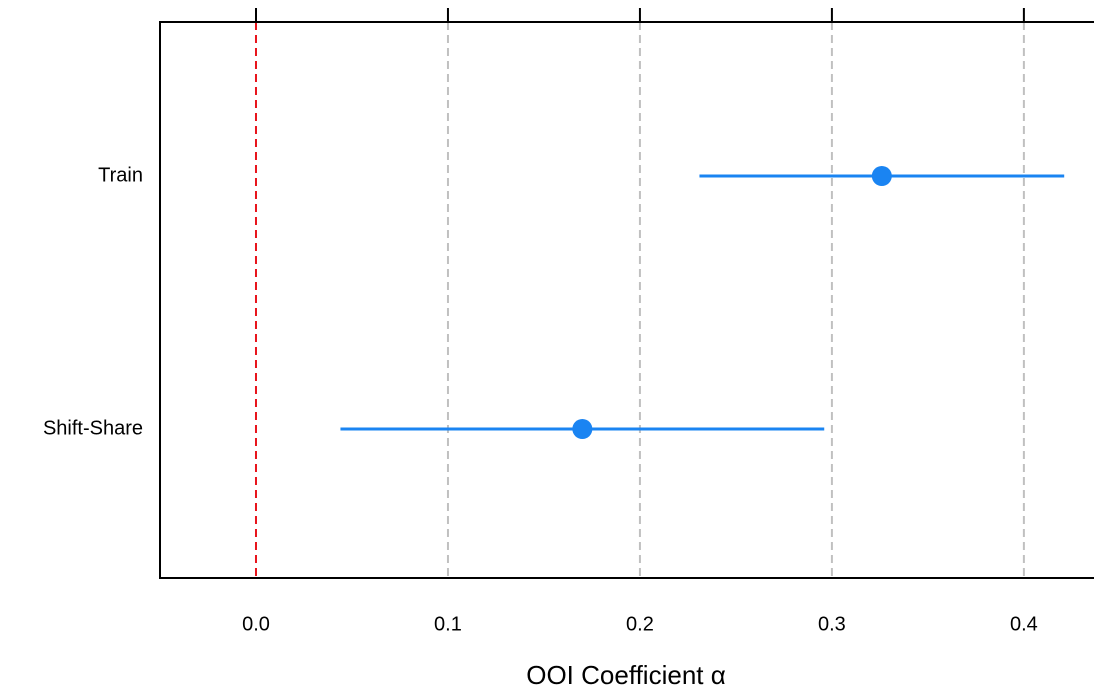 The width and height of the screenshot is (1094, 694). Describe the element at coordinates (256, 624) in the screenshot. I see `x-tick-label: 0.0` at that location.